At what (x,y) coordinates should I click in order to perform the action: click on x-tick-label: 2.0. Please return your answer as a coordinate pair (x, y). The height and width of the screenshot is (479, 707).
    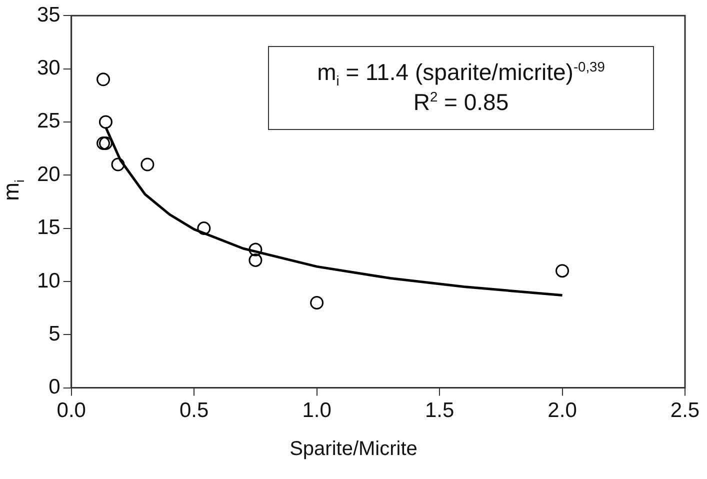
    Looking at the image, I should click on (562, 410).